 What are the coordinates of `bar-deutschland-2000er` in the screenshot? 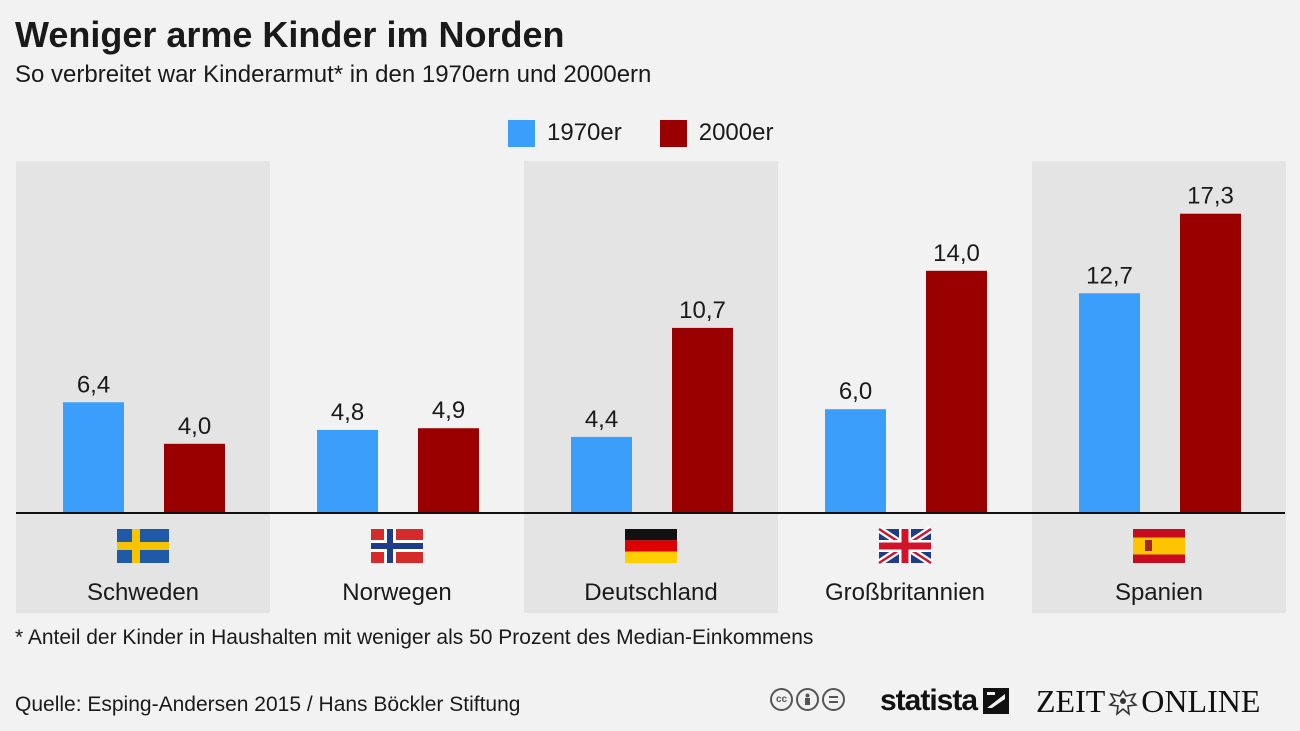 It's located at (702, 420).